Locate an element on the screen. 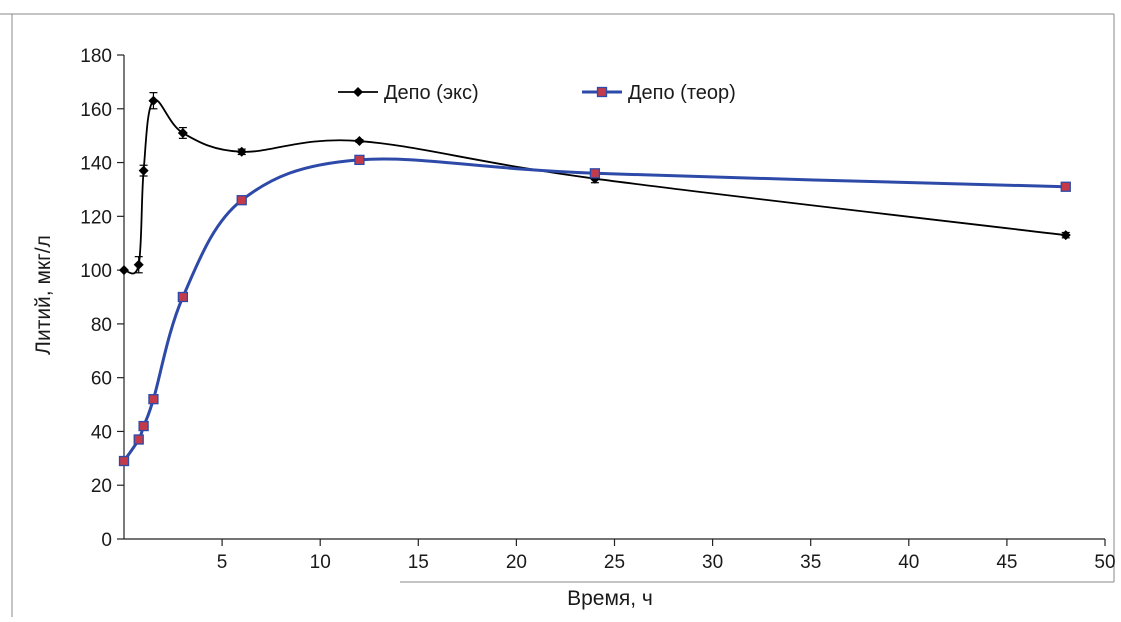 The width and height of the screenshot is (1121, 622). y-tick-label: 20 is located at coordinates (101, 486).